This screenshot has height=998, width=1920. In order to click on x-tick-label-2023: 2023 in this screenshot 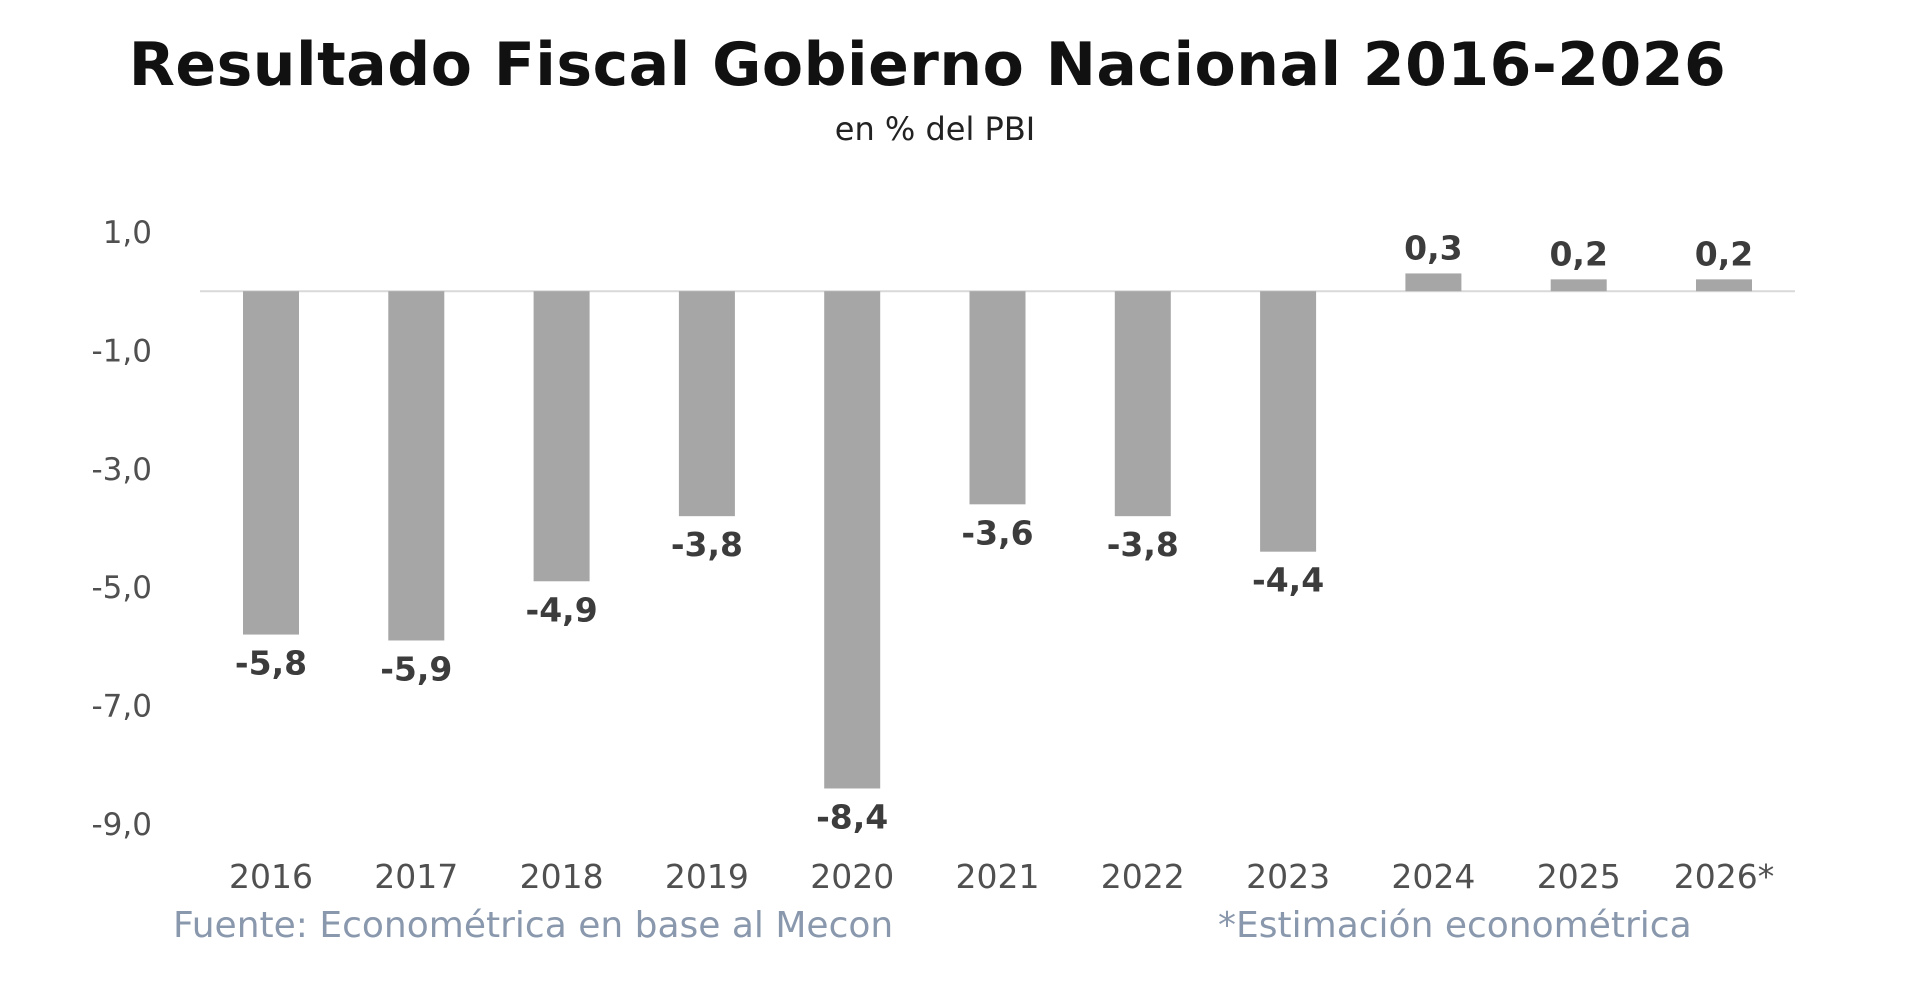, I will do `click(1288, 876)`.